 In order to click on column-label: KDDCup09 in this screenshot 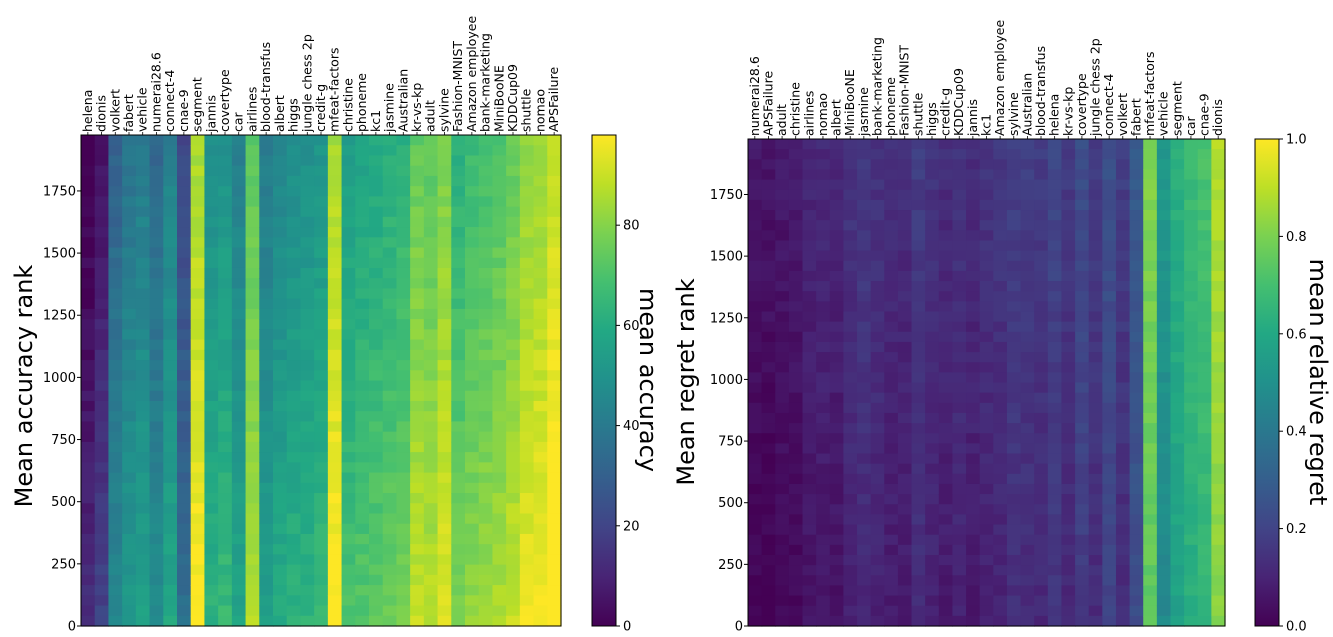, I will do `click(958, 102)`.